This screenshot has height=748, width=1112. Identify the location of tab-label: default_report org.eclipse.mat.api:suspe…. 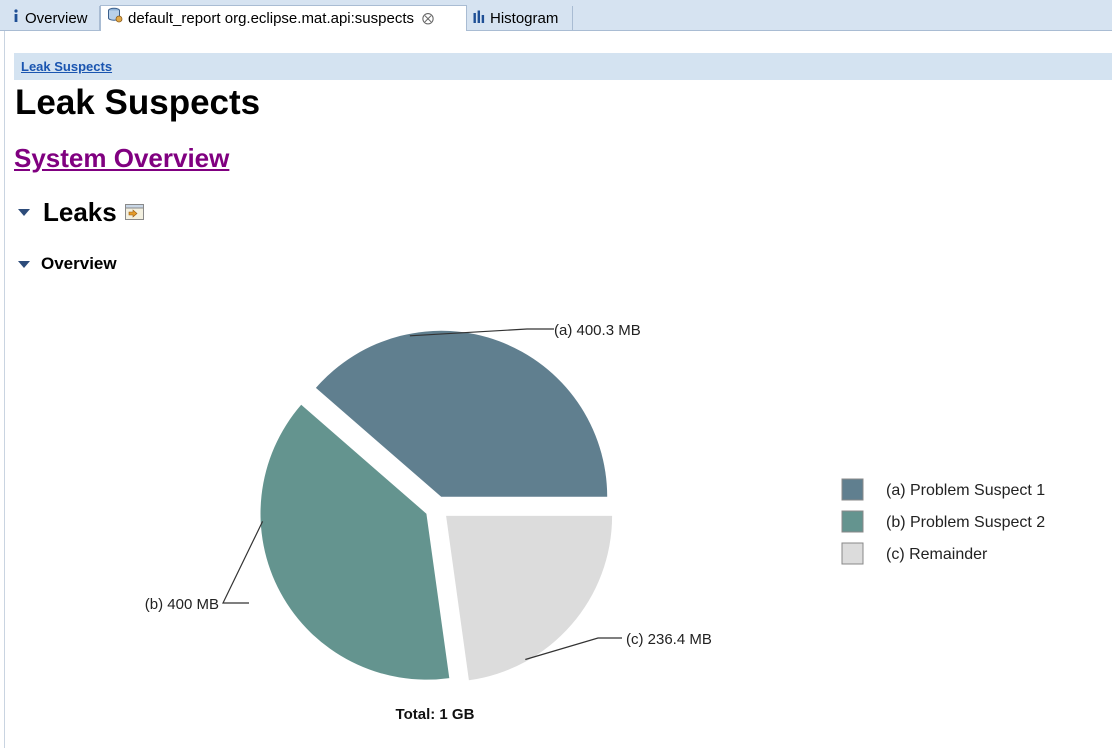
(271, 18).